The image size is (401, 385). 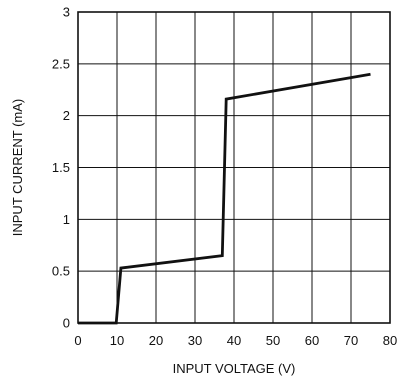 I want to click on y-tick-label: 3, so click(x=66, y=12).